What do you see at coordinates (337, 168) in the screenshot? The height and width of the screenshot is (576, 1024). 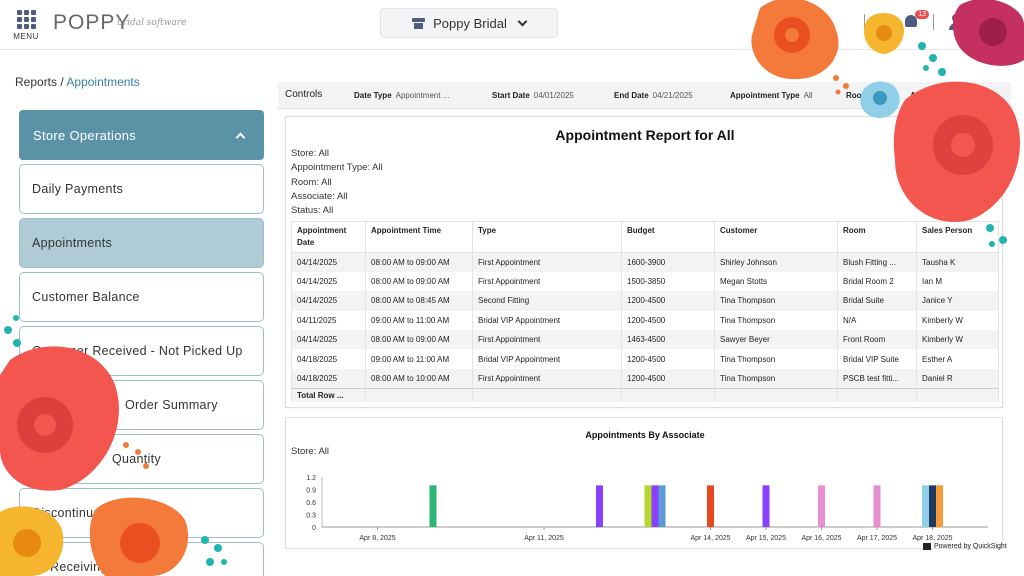 I see `filter-appointment-type: Appointment Type: All` at bounding box center [337, 168].